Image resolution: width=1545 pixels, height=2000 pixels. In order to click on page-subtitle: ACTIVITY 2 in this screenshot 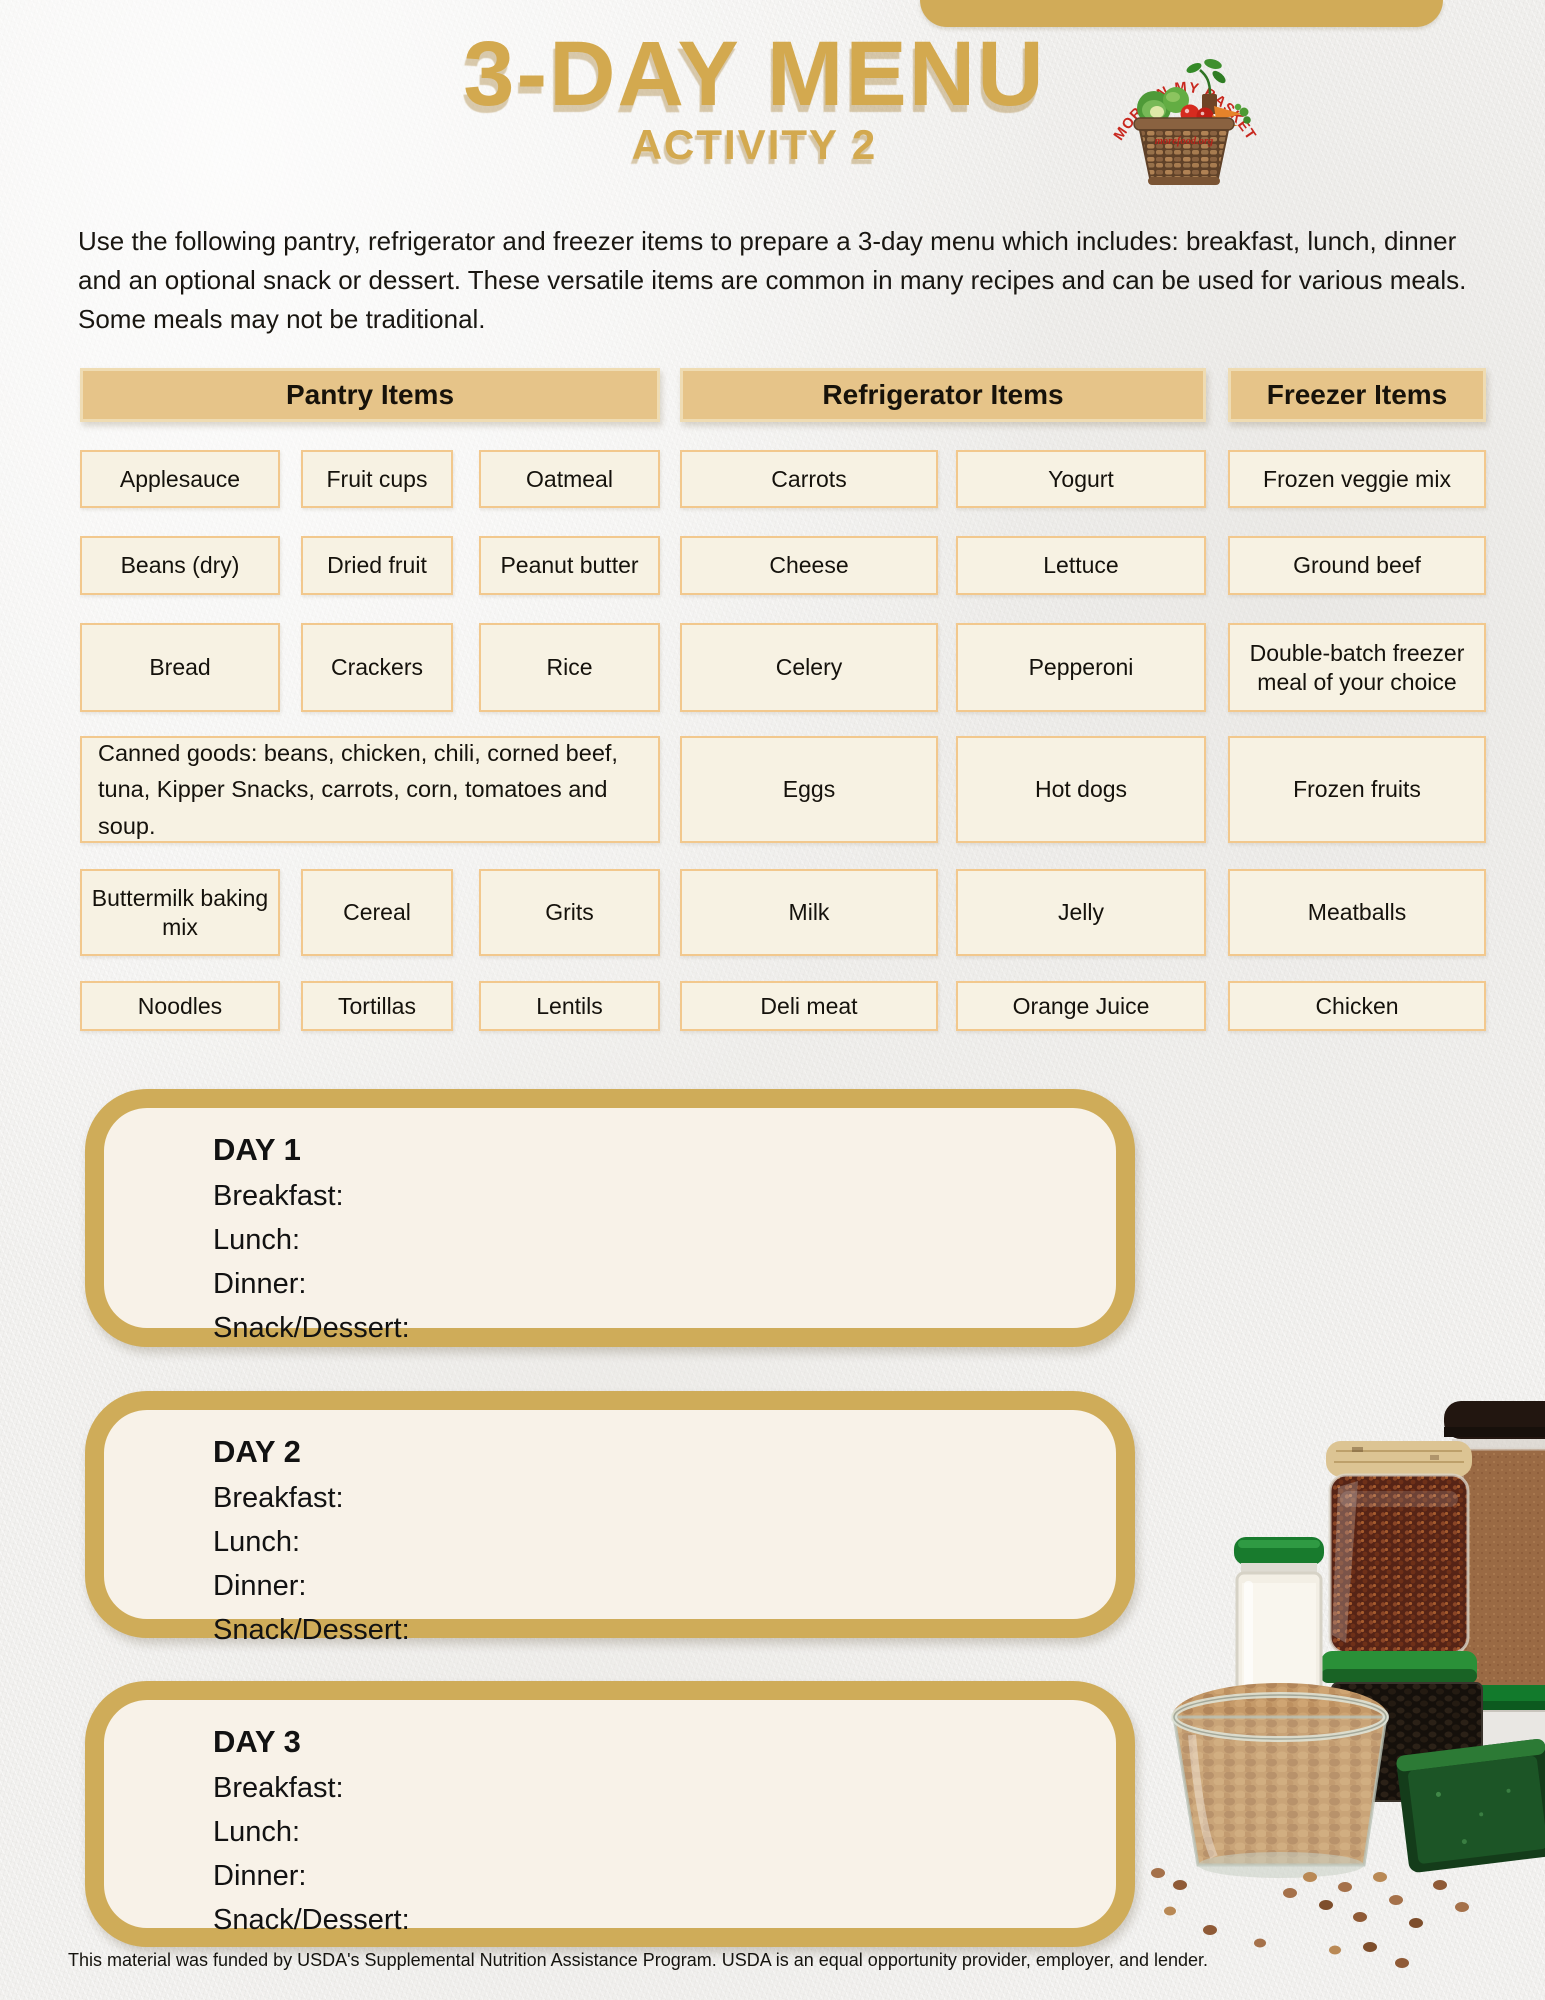, I will do `click(754, 144)`.